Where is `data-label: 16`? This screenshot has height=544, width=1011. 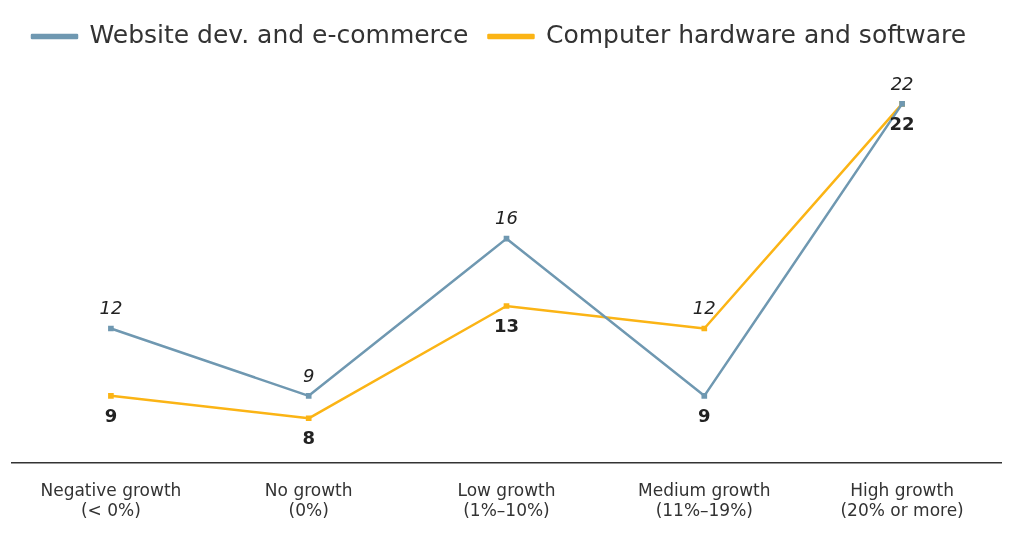 data-label: 16 is located at coordinates (506, 218).